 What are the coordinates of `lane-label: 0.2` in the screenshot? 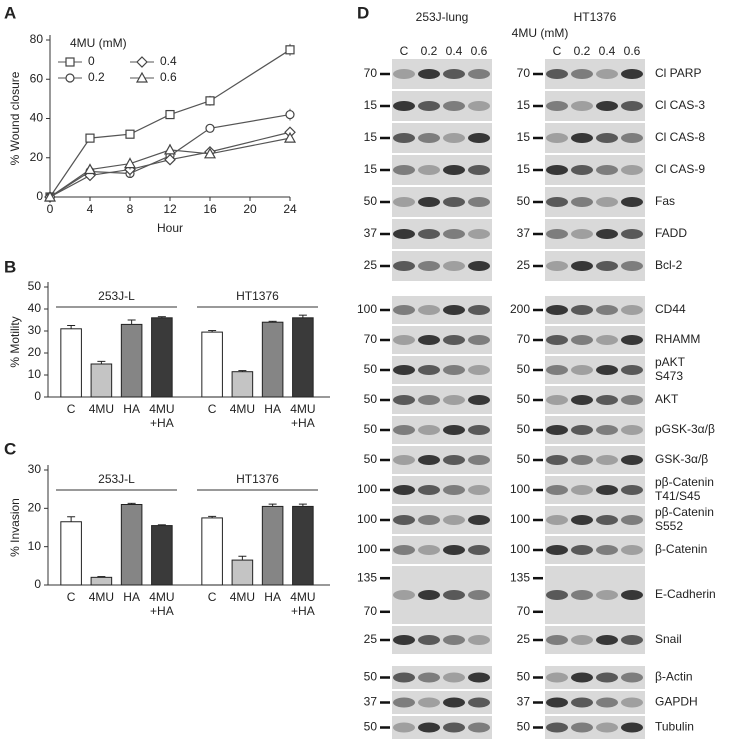 It's located at (429, 51).